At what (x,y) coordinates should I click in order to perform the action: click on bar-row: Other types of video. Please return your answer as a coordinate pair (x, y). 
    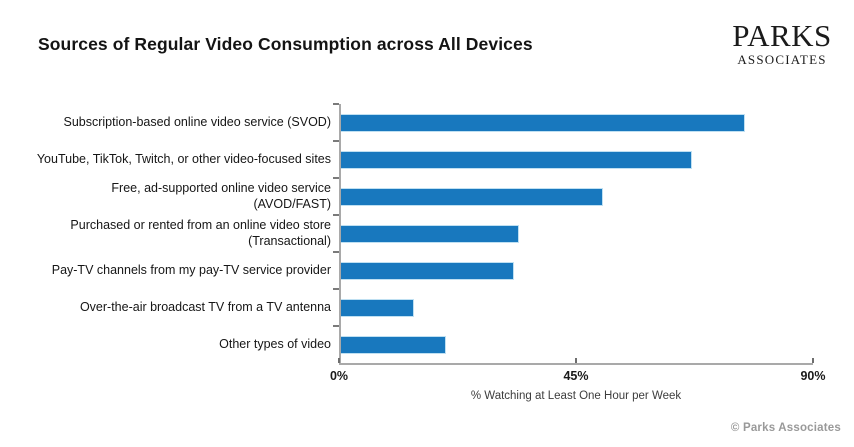
    Looking at the image, I should click on (422, 344).